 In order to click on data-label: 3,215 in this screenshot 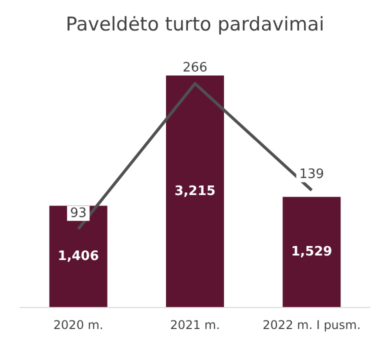, I will do `click(195, 191)`.